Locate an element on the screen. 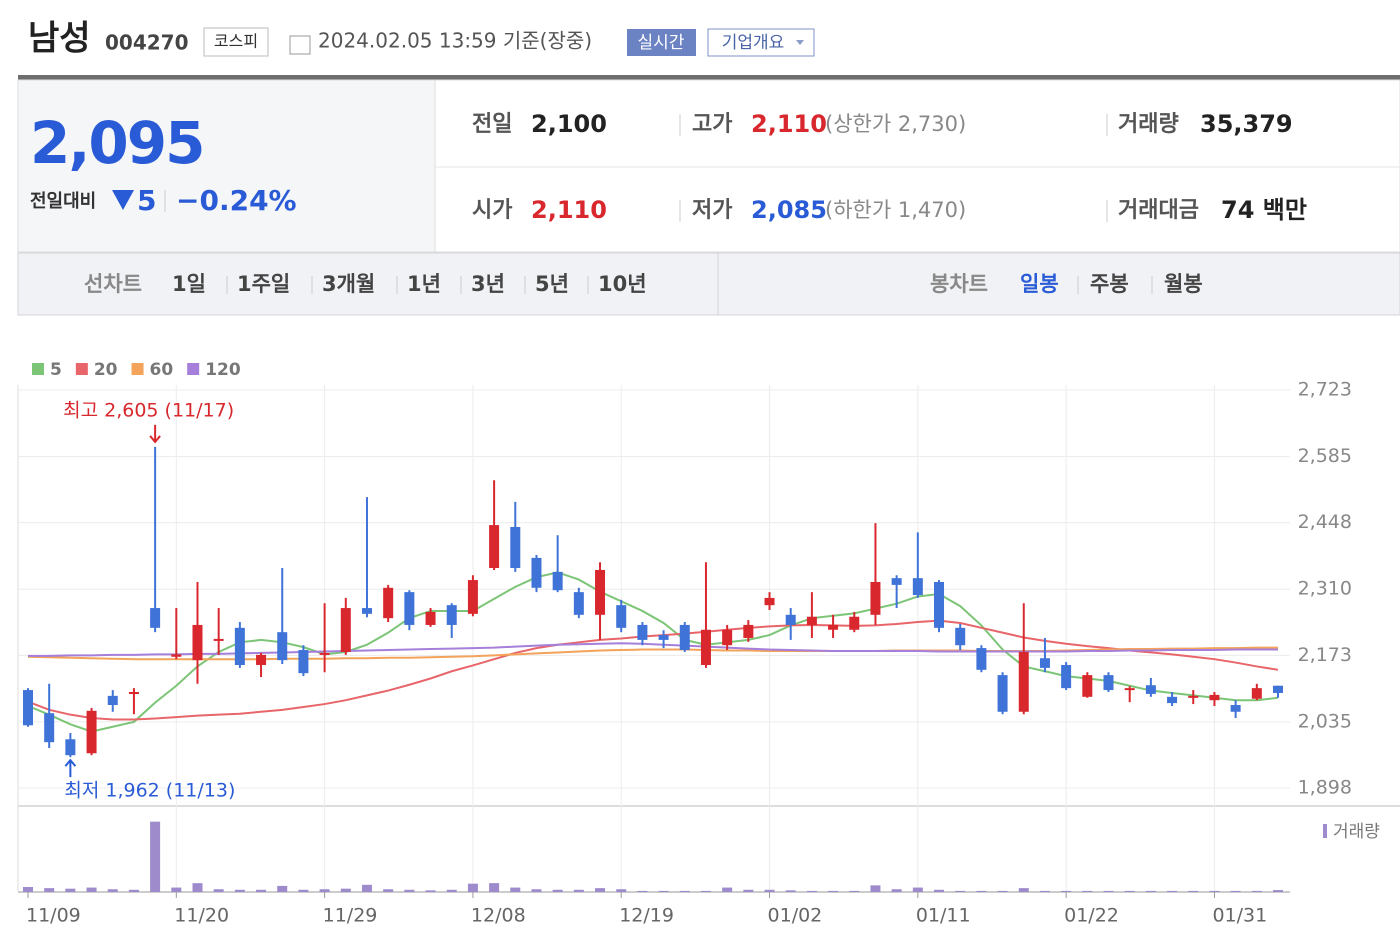  tabs: 선차트 1일 1주일 3개월 1년 3년 5년 10년 봉차트 일봉 주봉 월봉 is located at coordinates (643, 284).